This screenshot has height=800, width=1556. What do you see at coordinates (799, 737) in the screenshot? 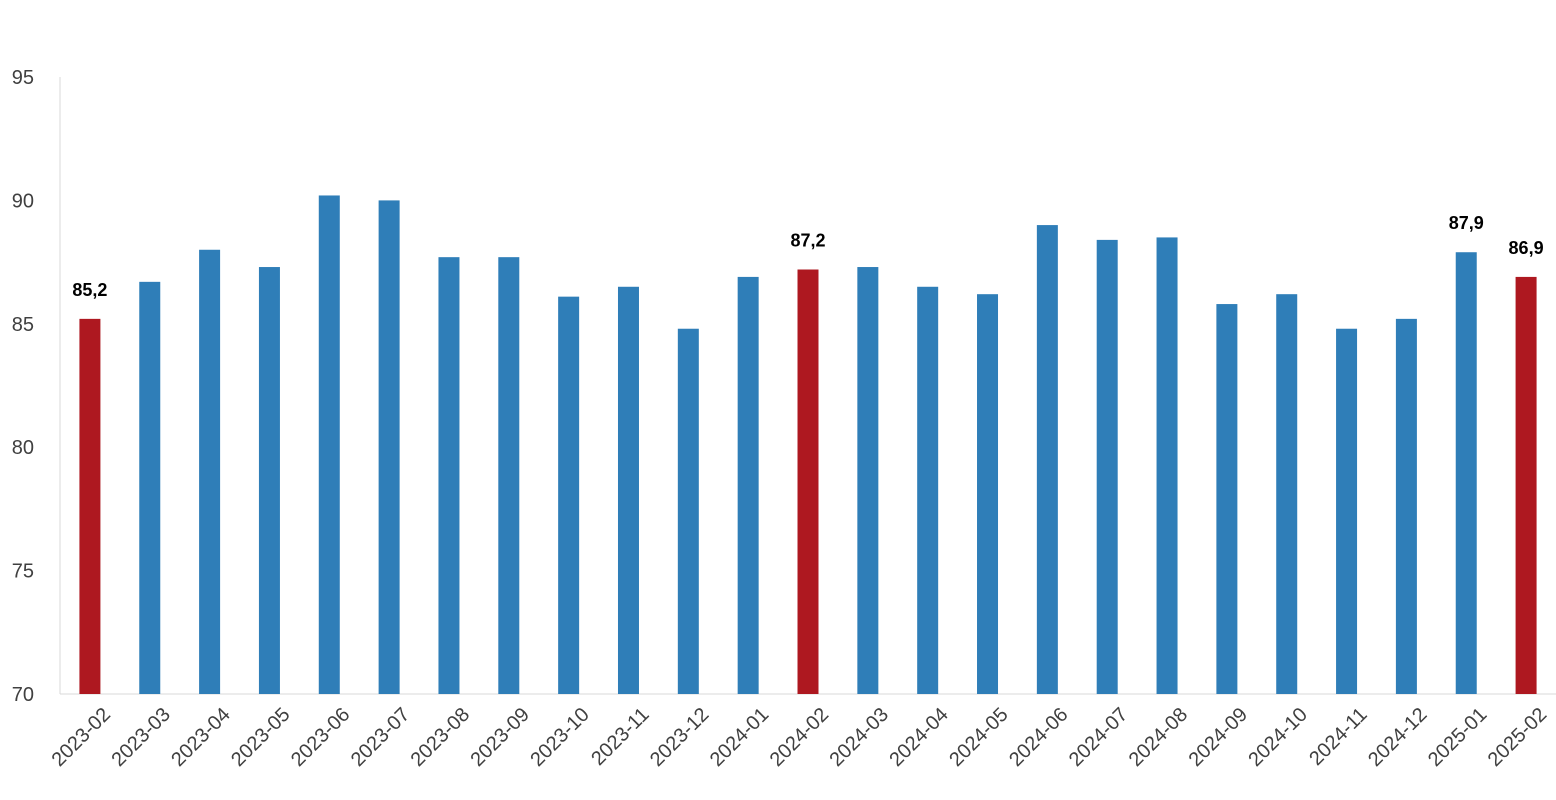
I see `x-tick-label: 2024-02` at bounding box center [799, 737].